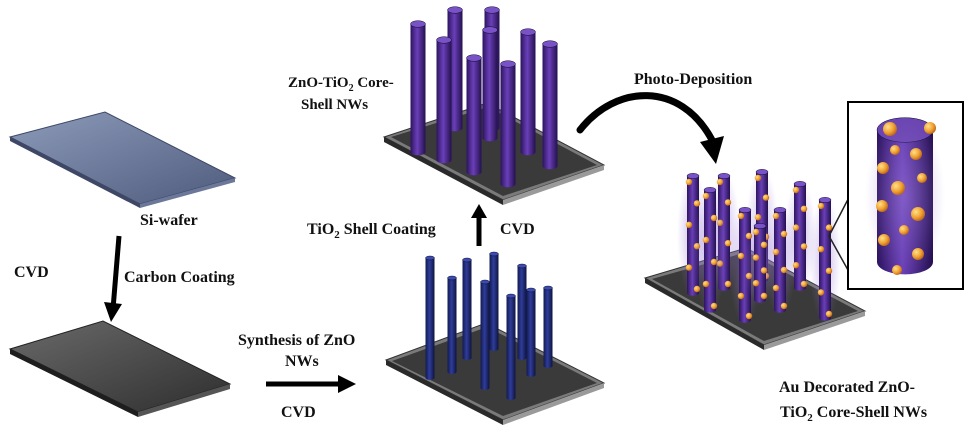 The image size is (972, 441). What do you see at coordinates (169, 220) in the screenshot?
I see `si-wafer-label: Si-wafer` at bounding box center [169, 220].